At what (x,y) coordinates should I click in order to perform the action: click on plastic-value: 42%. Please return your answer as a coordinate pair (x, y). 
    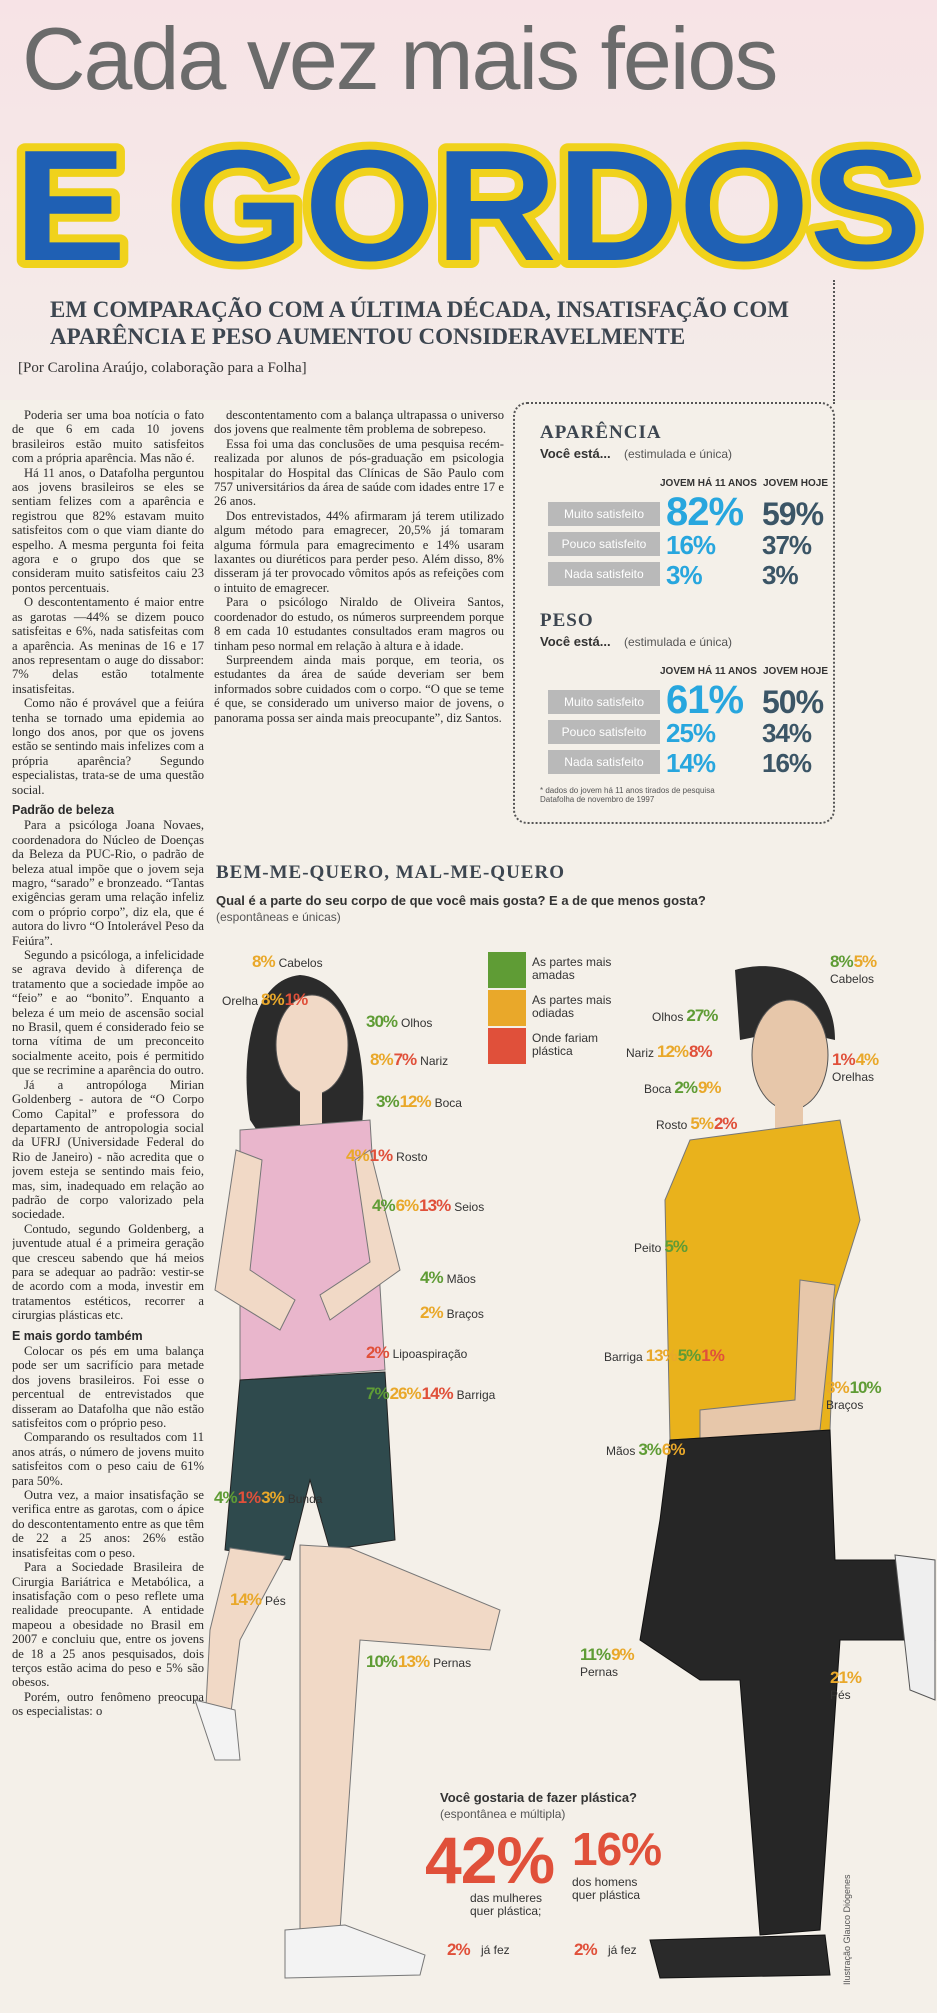
    Looking at the image, I should click on (490, 1860).